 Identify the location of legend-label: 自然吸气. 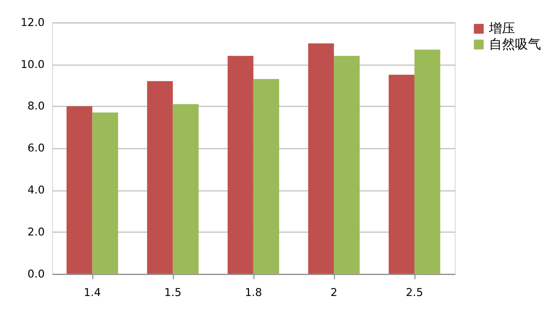
(515, 44).